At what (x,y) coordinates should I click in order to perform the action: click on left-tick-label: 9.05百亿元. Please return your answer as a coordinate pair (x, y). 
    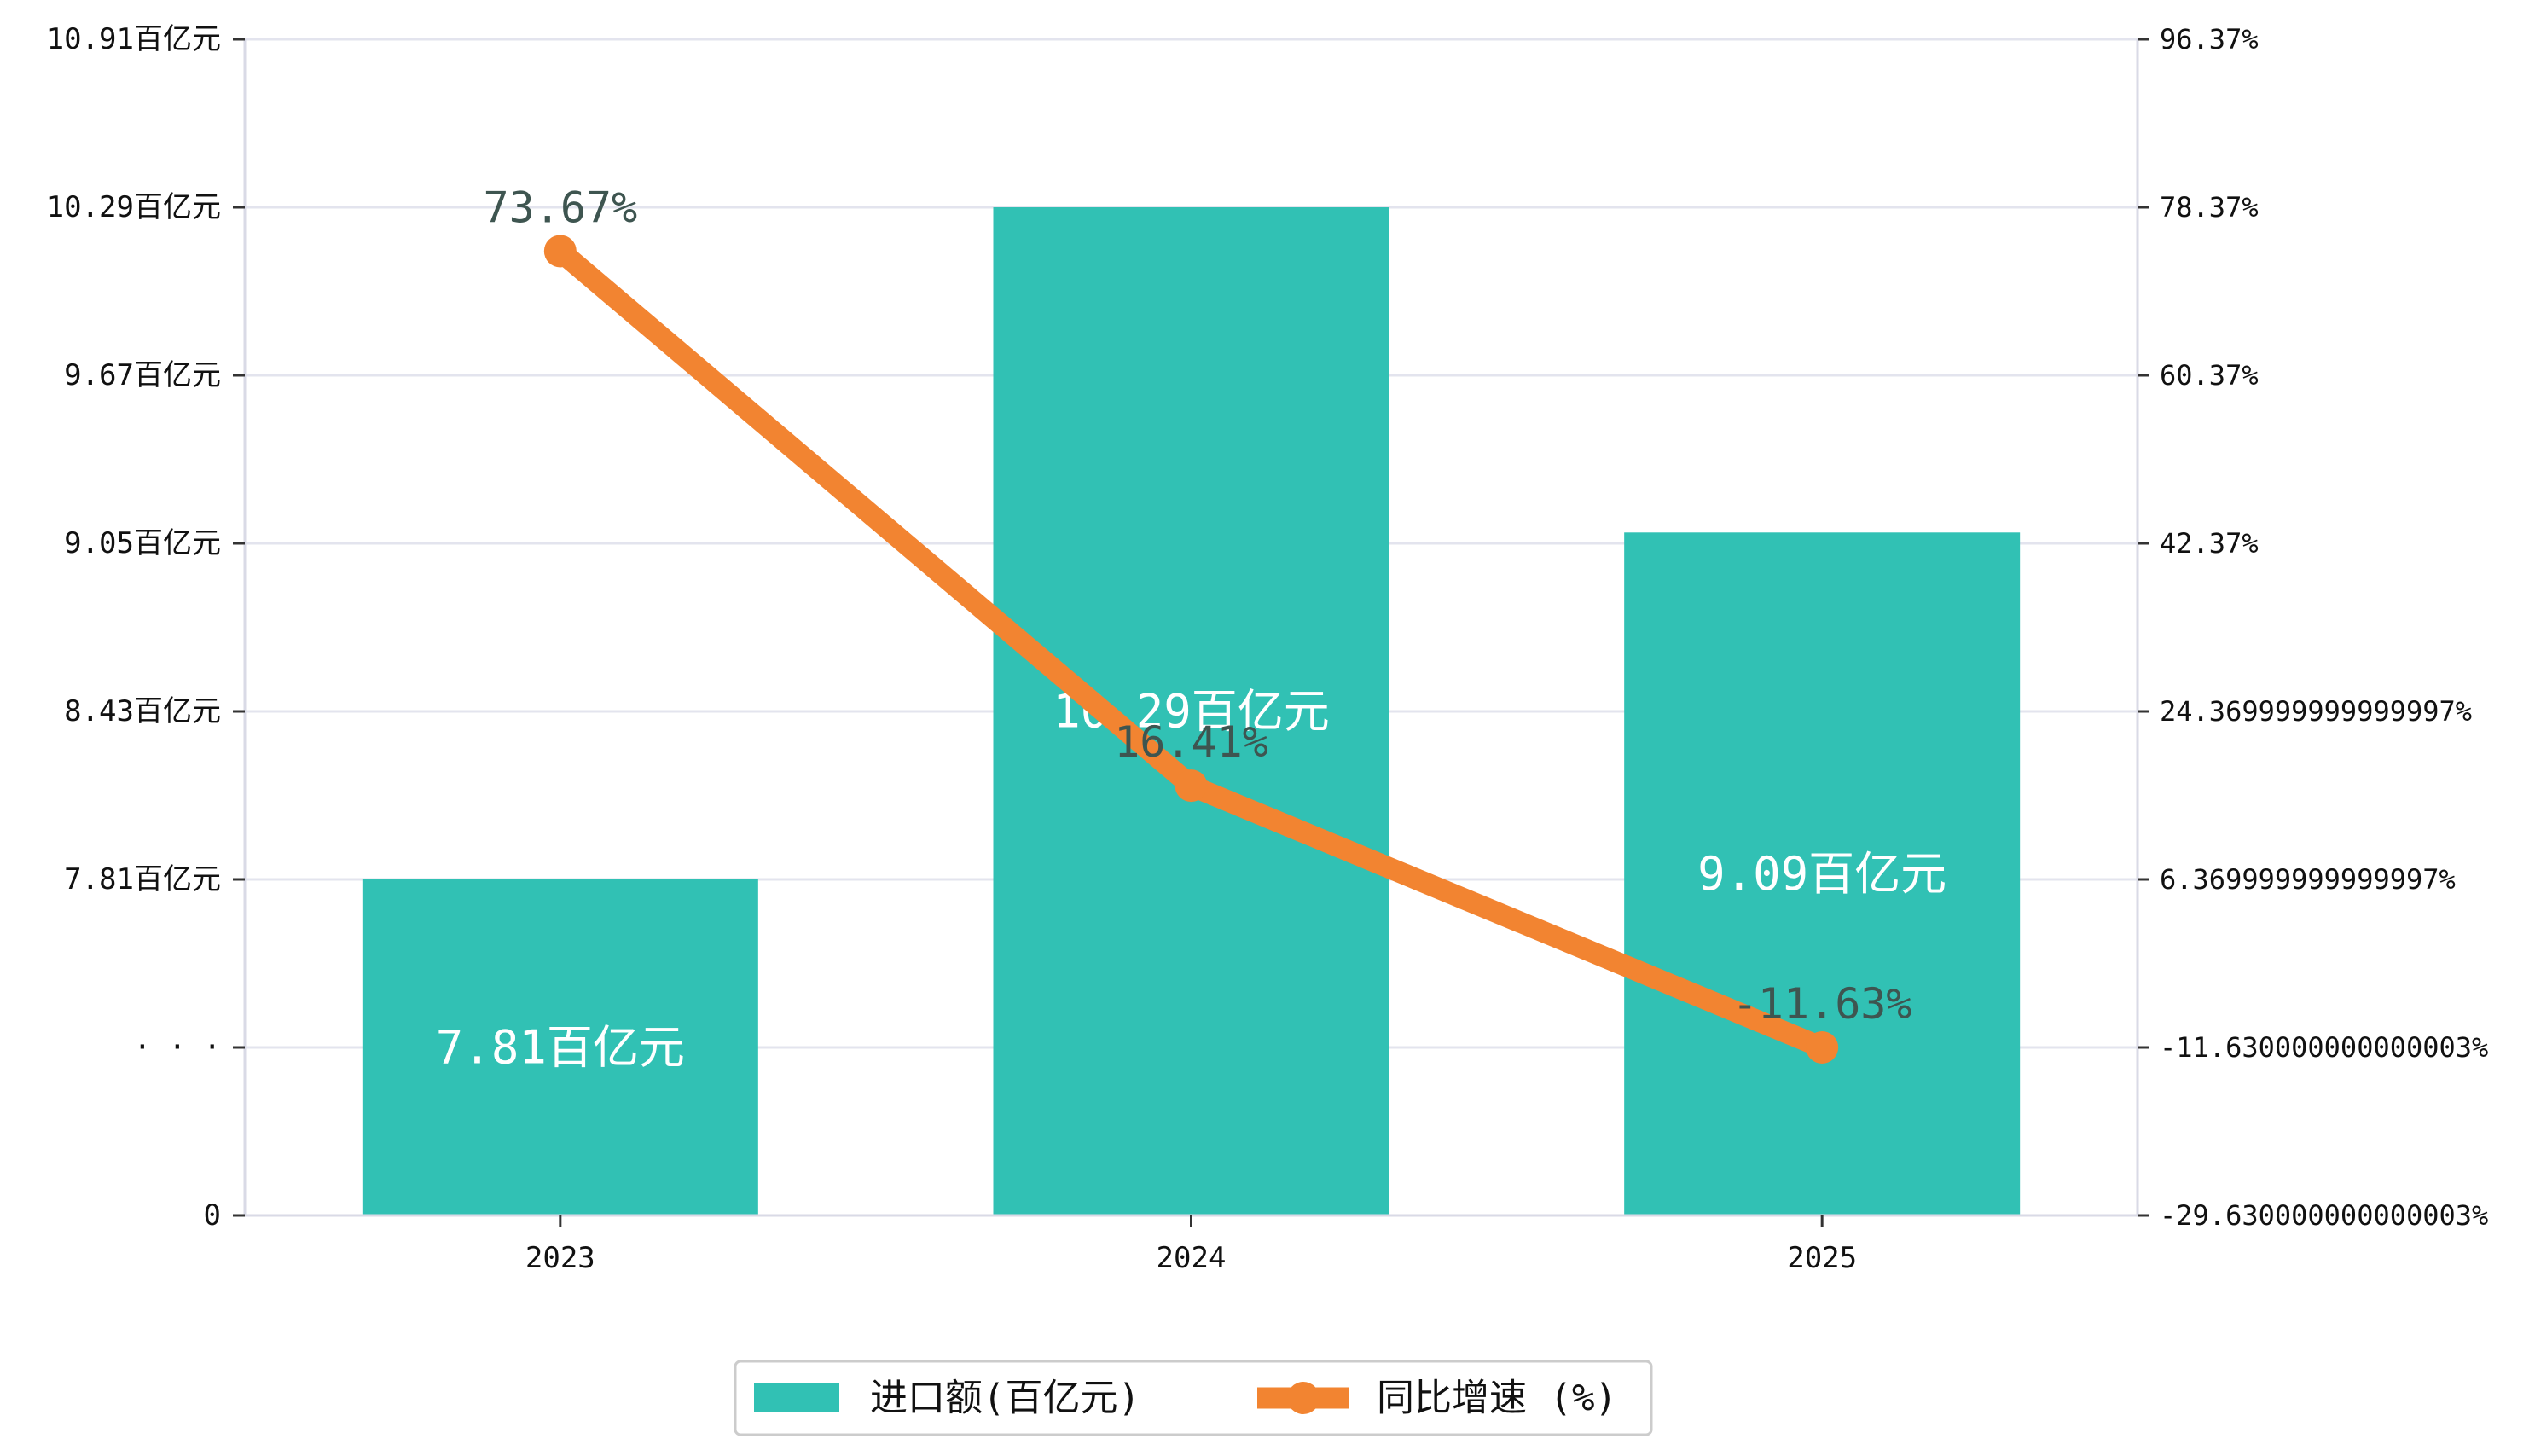
    Looking at the image, I should click on (143, 543).